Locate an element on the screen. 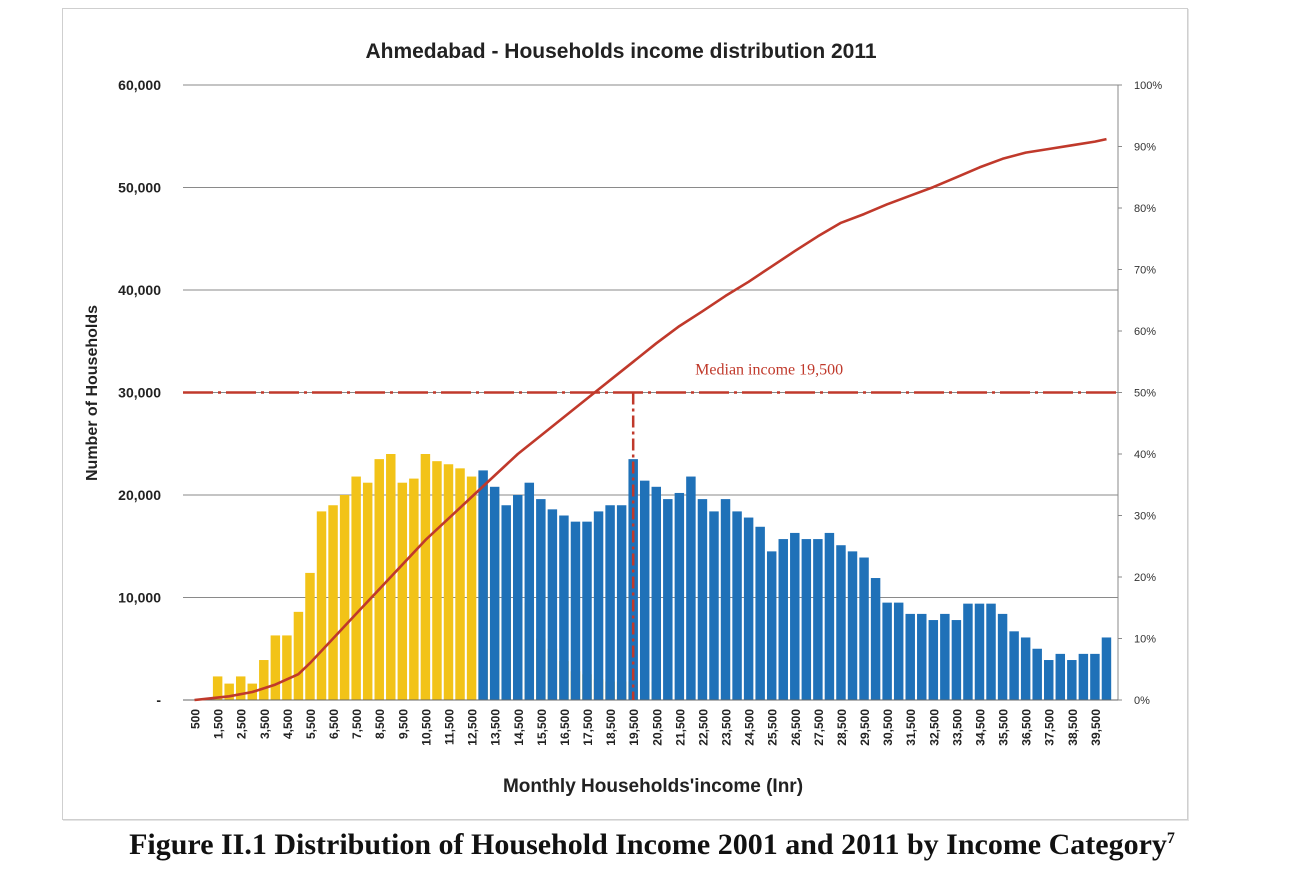 This screenshot has height=870, width=1304. y2-tick-label: 20% is located at coordinates (1145, 578).